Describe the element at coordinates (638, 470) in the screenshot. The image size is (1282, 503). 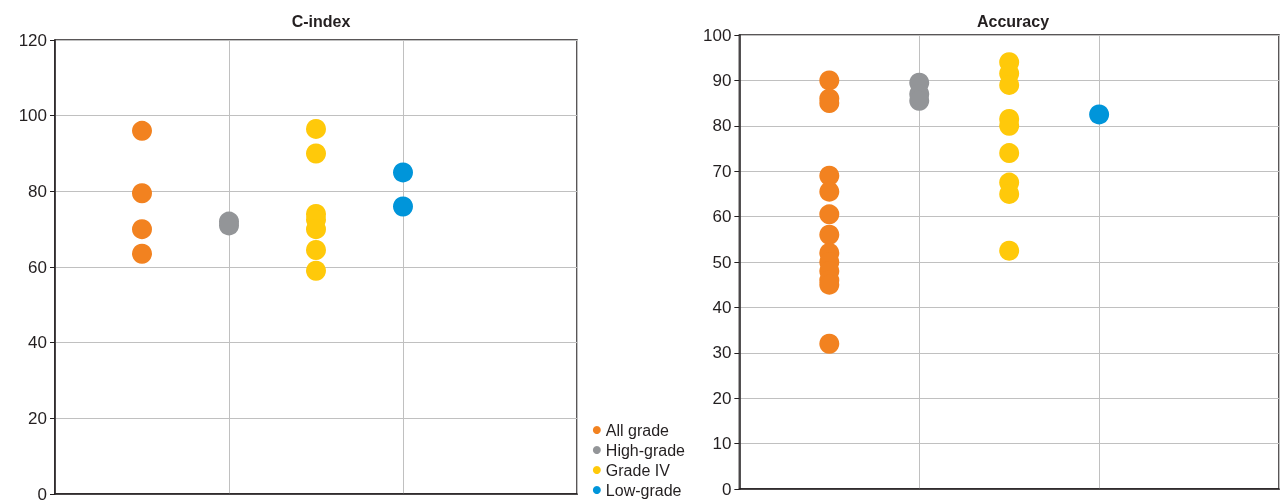
I see `legend-label: Grade IV` at that location.